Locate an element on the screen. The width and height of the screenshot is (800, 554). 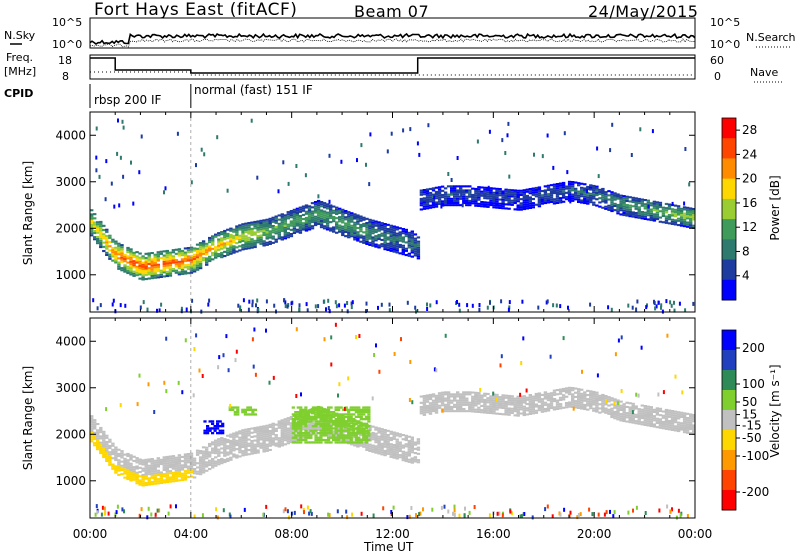
power-colorbar-cell is located at coordinates (729, 128).